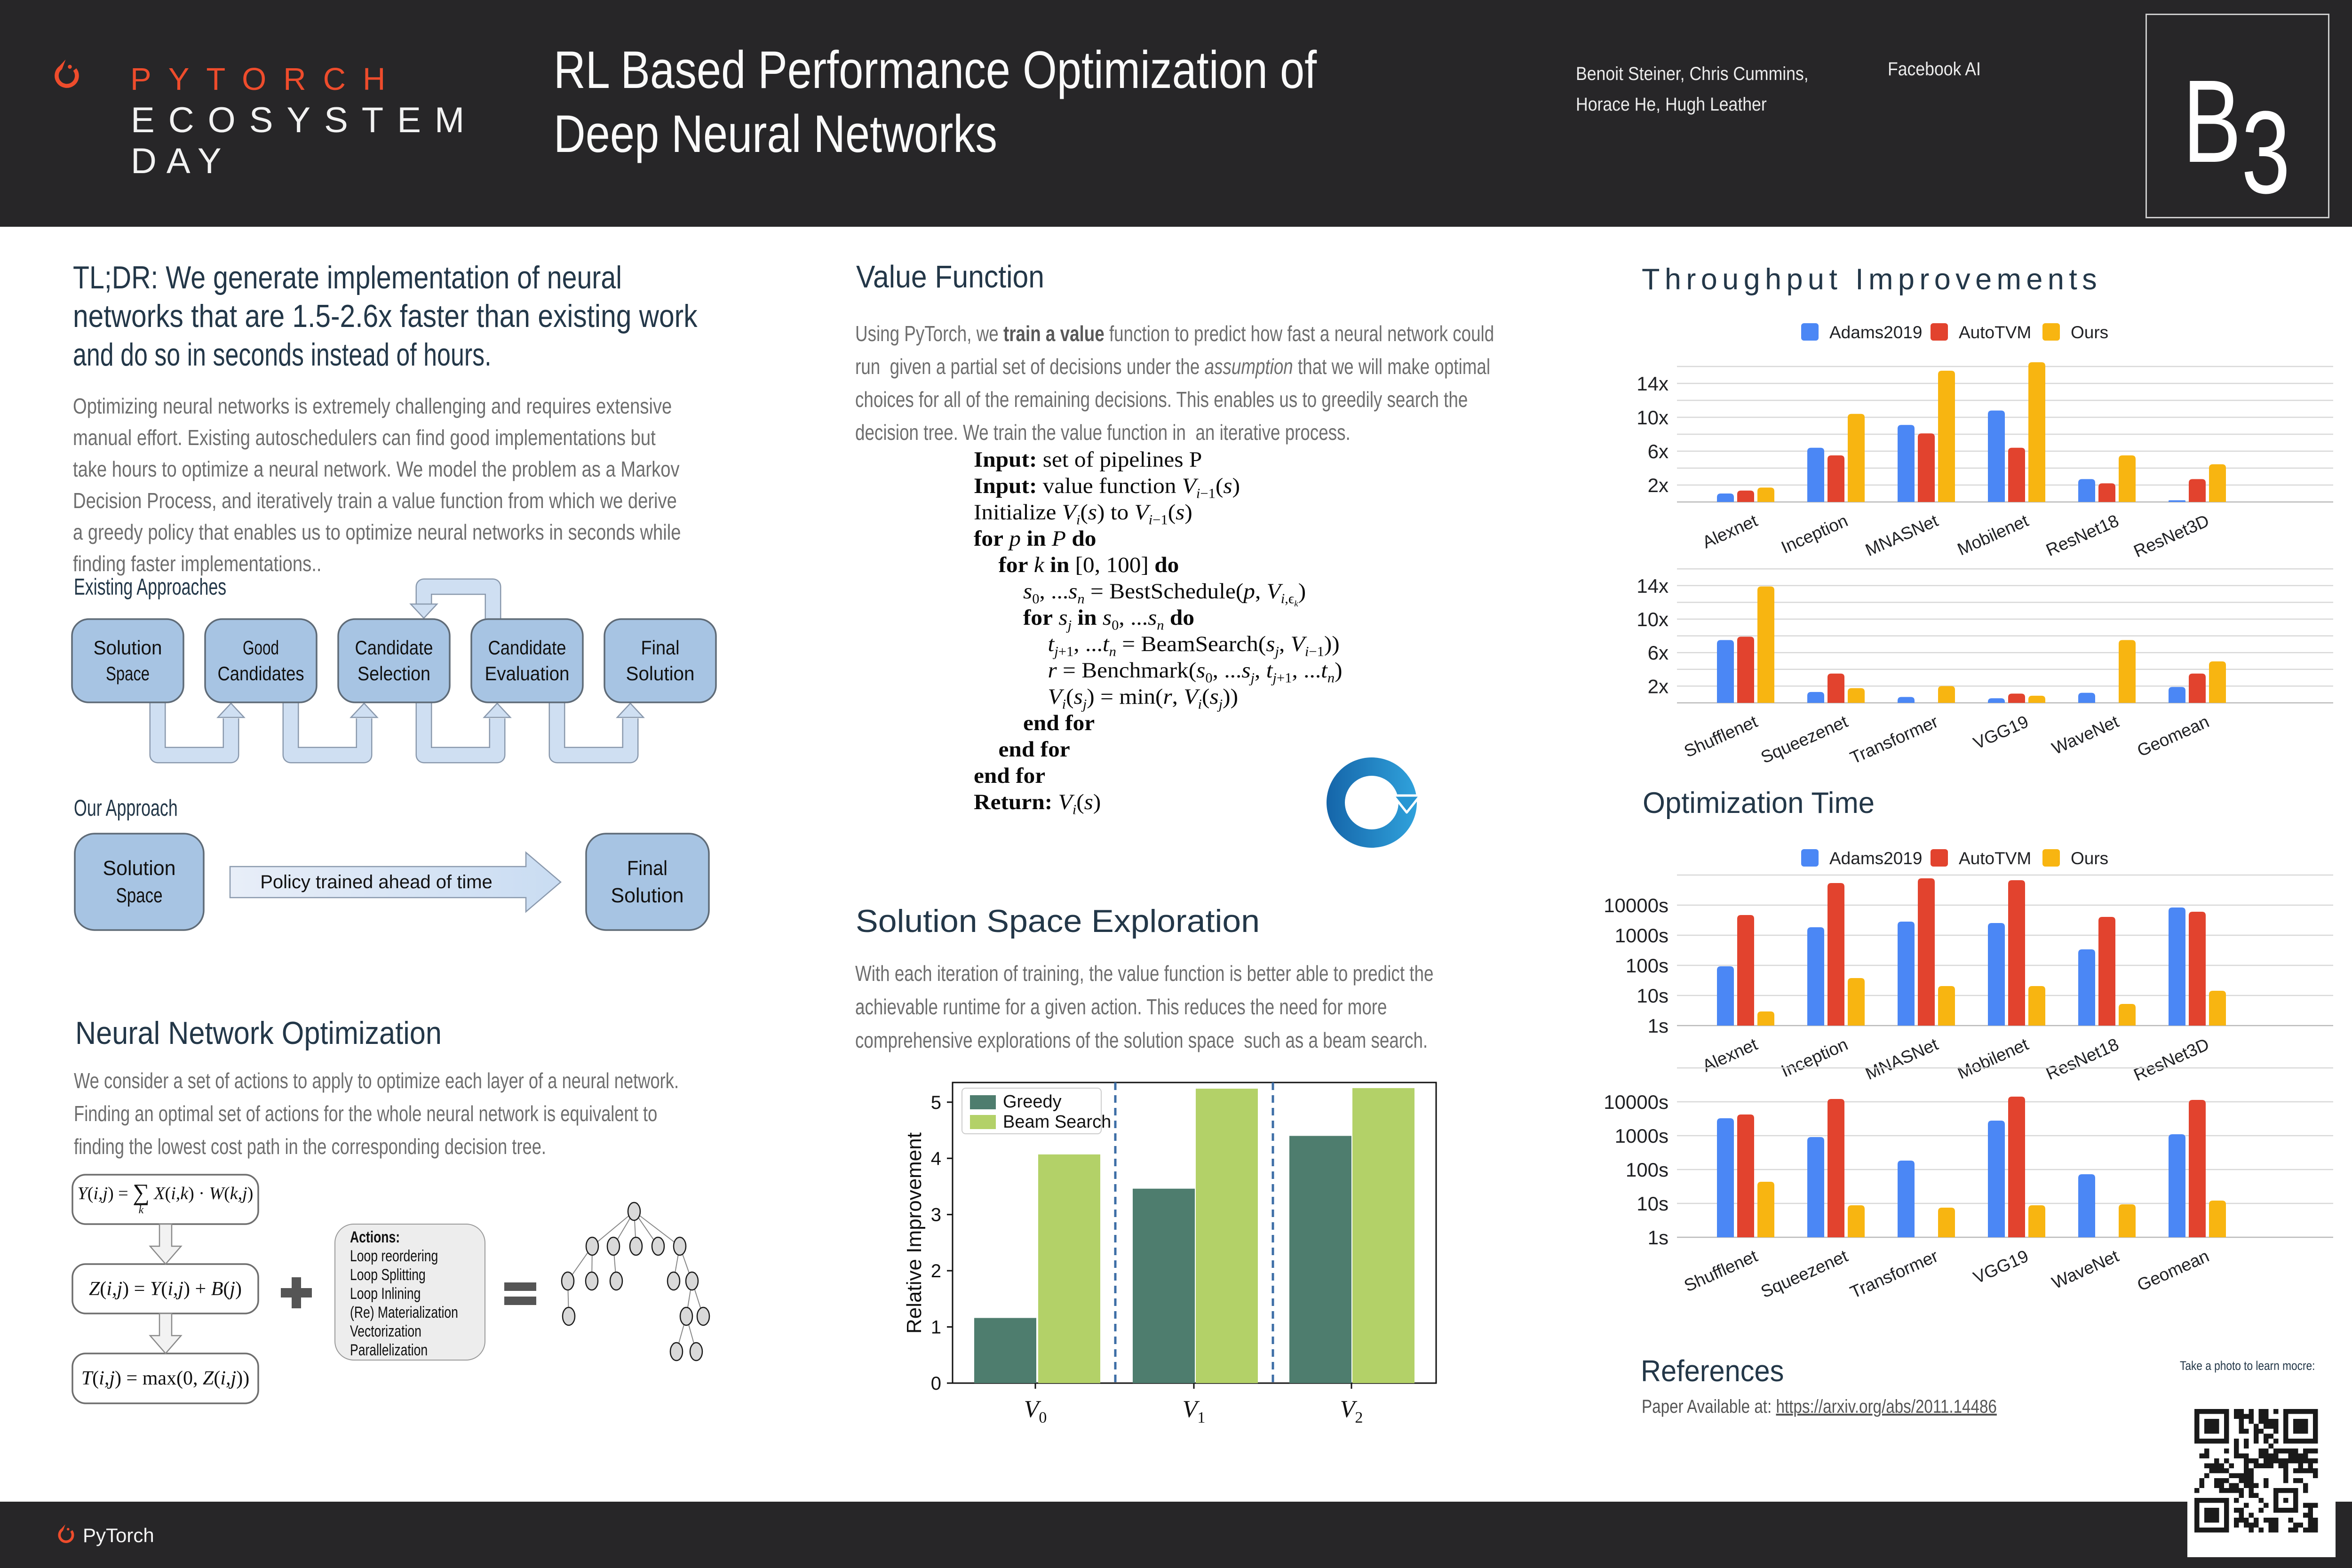 This screenshot has width=2352, height=1568. Describe the element at coordinates (394, 673) in the screenshot. I see `svg-text: Selection` at that location.